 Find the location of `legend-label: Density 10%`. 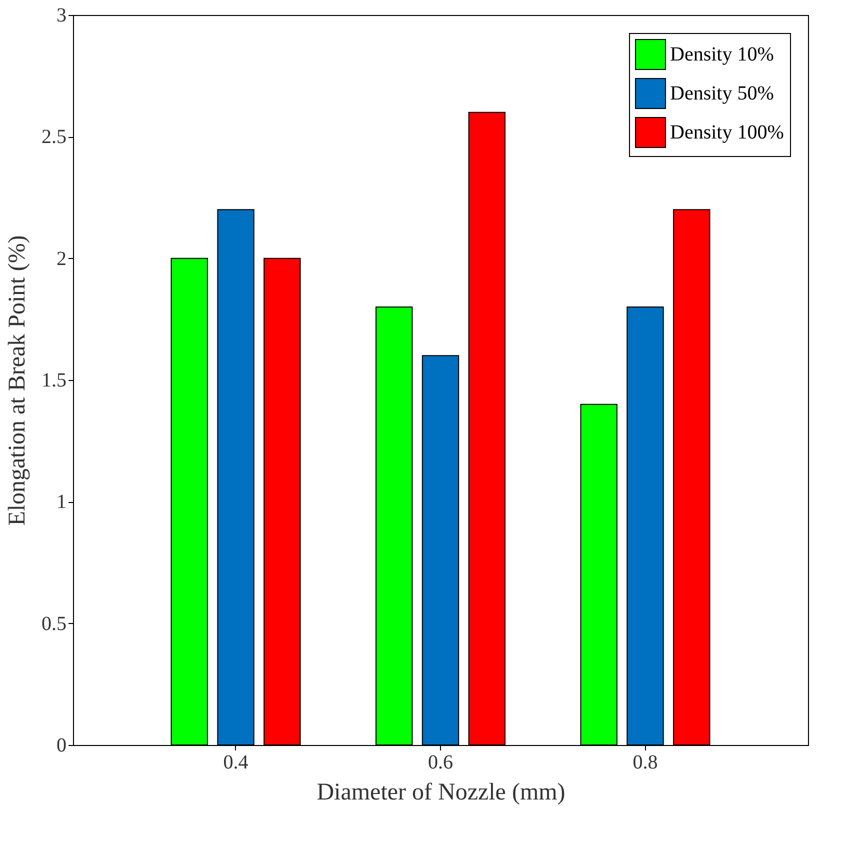

legend-label: Density 10% is located at coordinates (722, 55).